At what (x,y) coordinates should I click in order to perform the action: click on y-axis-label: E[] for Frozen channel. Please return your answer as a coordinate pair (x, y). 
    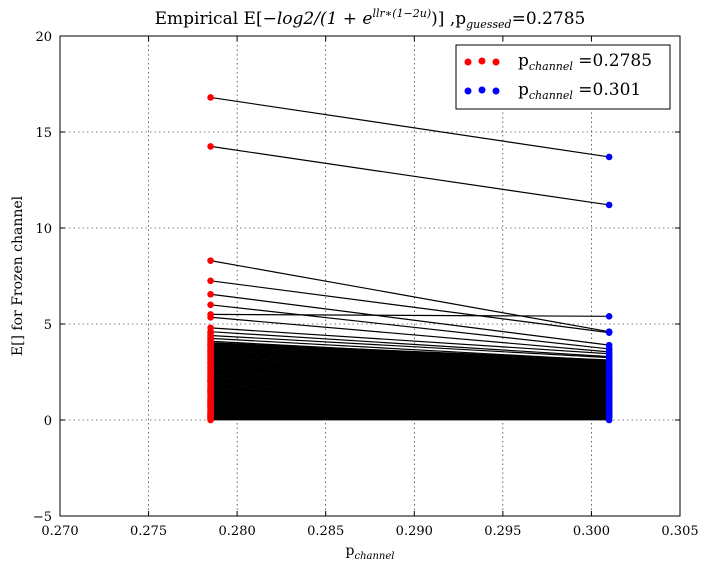
    Looking at the image, I should click on (18, 275).